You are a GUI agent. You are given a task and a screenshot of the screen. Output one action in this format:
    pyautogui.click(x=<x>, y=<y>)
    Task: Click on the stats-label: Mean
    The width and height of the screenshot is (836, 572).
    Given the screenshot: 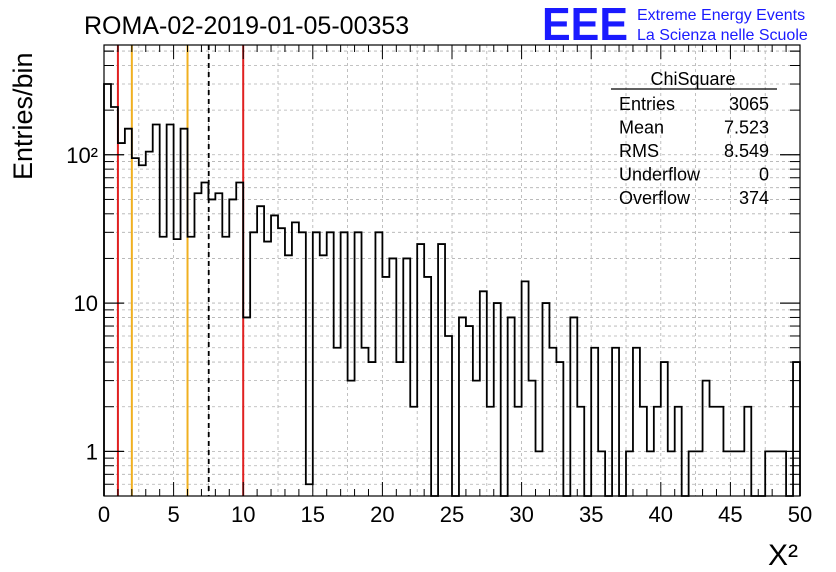 What is the action you would take?
    pyautogui.click(x=641, y=128)
    